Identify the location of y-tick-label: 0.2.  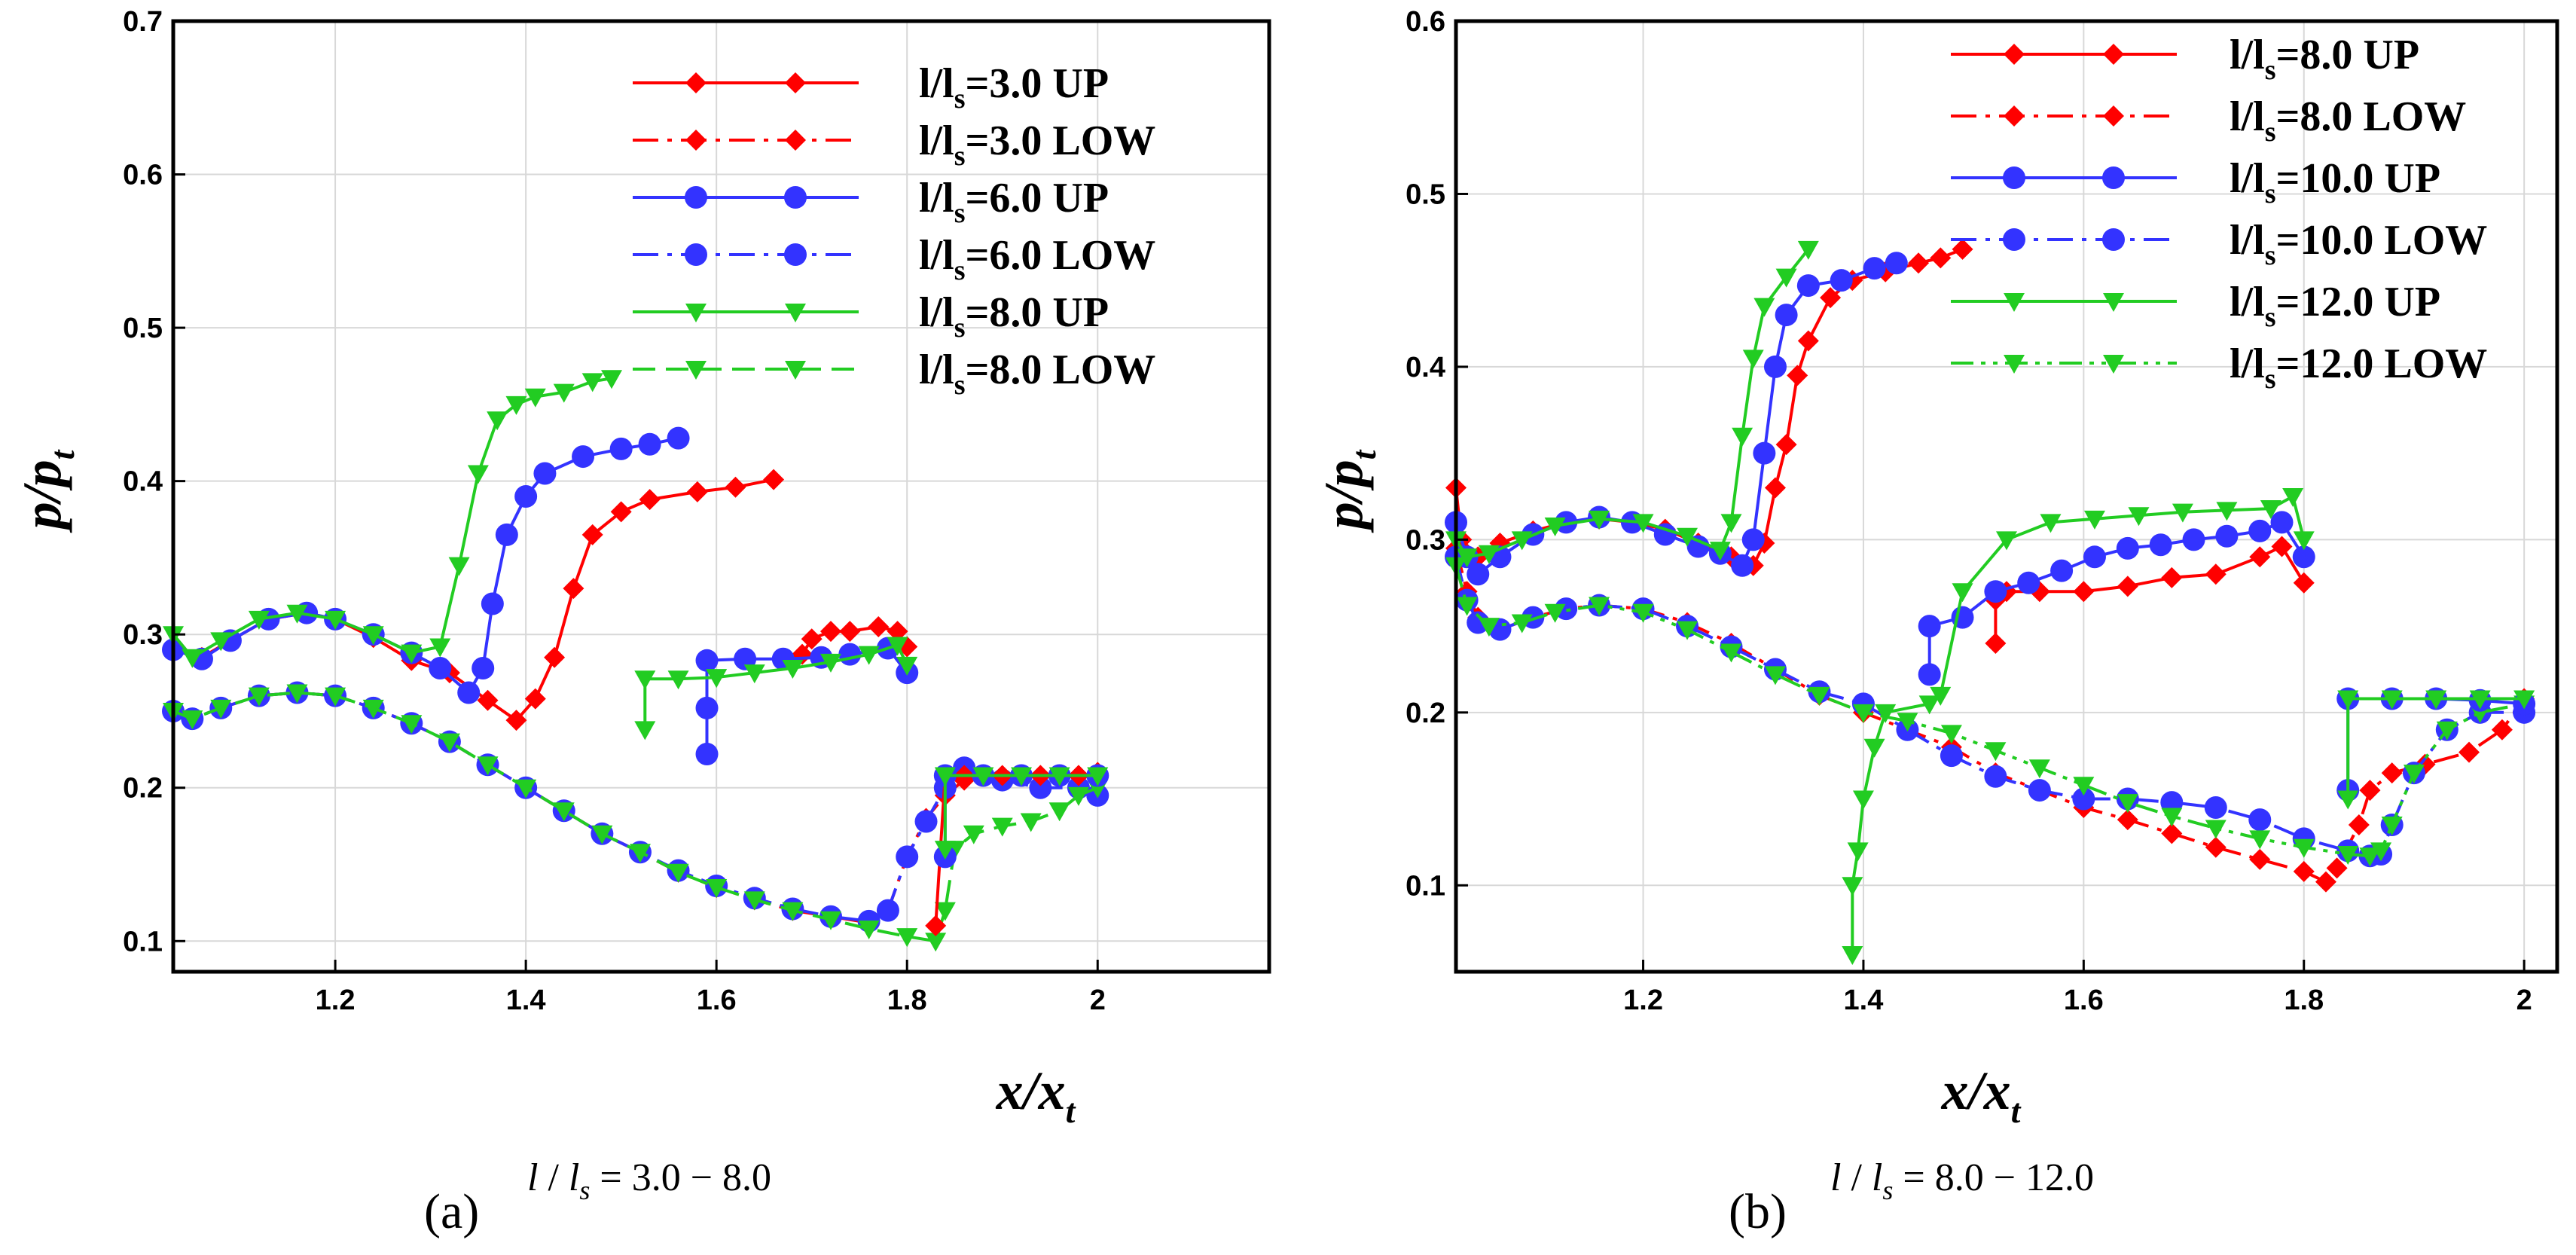
(143, 789).